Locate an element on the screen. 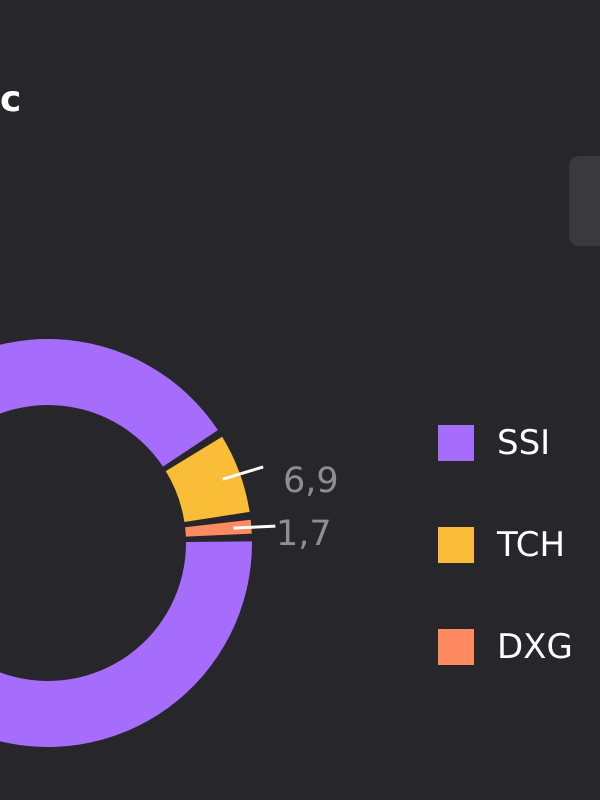  legend-label-ssi: SSI is located at coordinates (524, 443).